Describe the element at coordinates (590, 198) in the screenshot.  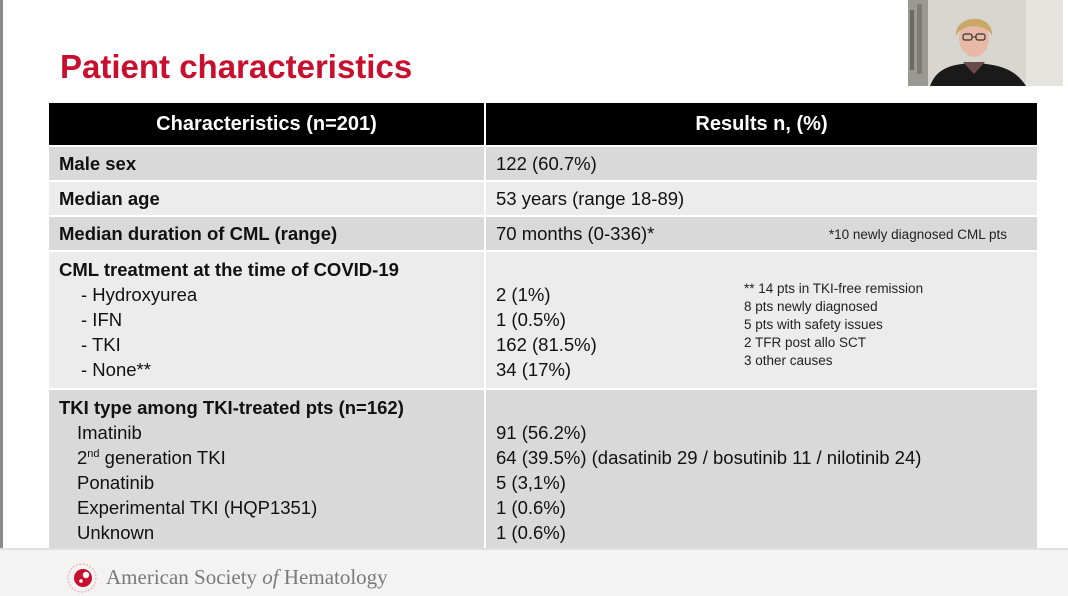
I see `row-value: 53 years (range 18-89)` at that location.